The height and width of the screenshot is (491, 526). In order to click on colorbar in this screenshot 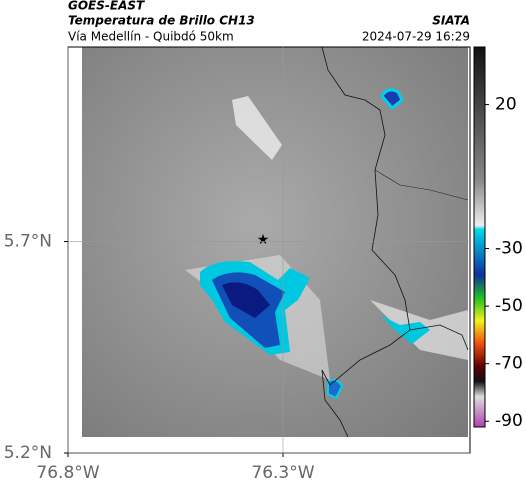, I will do `click(479, 237)`.